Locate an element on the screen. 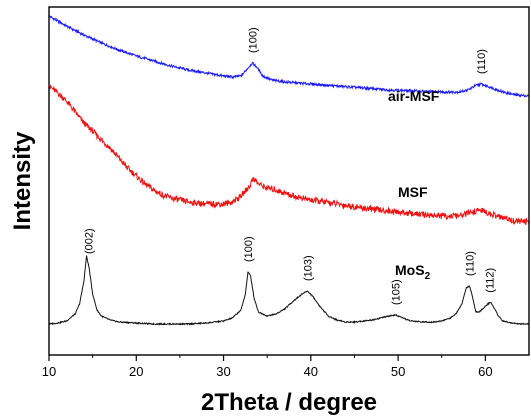 The height and width of the screenshot is (418, 531). x-axis-title: 2Theta / degree is located at coordinates (289, 402).